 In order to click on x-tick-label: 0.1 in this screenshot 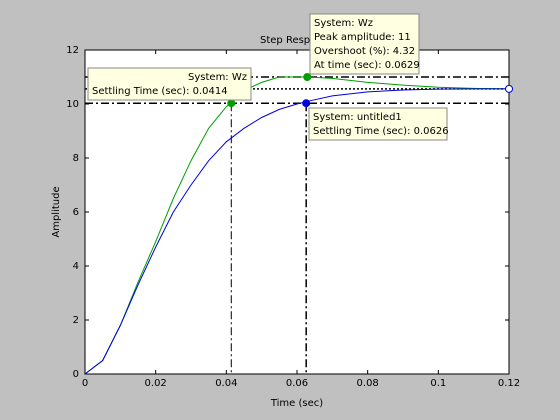, I will do `click(438, 383)`.